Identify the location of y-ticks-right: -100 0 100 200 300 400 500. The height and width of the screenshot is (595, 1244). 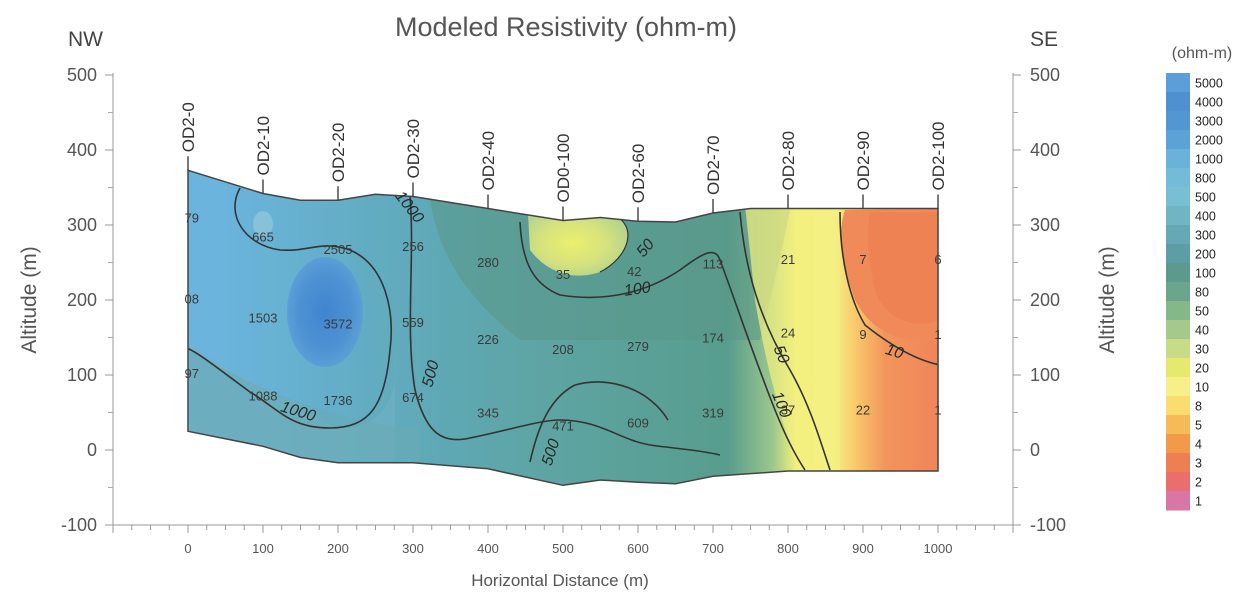
(1039, 300).